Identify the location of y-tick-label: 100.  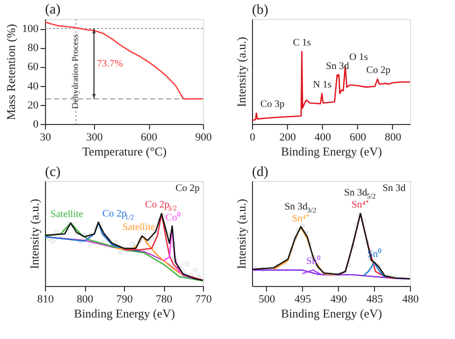
(30, 29).